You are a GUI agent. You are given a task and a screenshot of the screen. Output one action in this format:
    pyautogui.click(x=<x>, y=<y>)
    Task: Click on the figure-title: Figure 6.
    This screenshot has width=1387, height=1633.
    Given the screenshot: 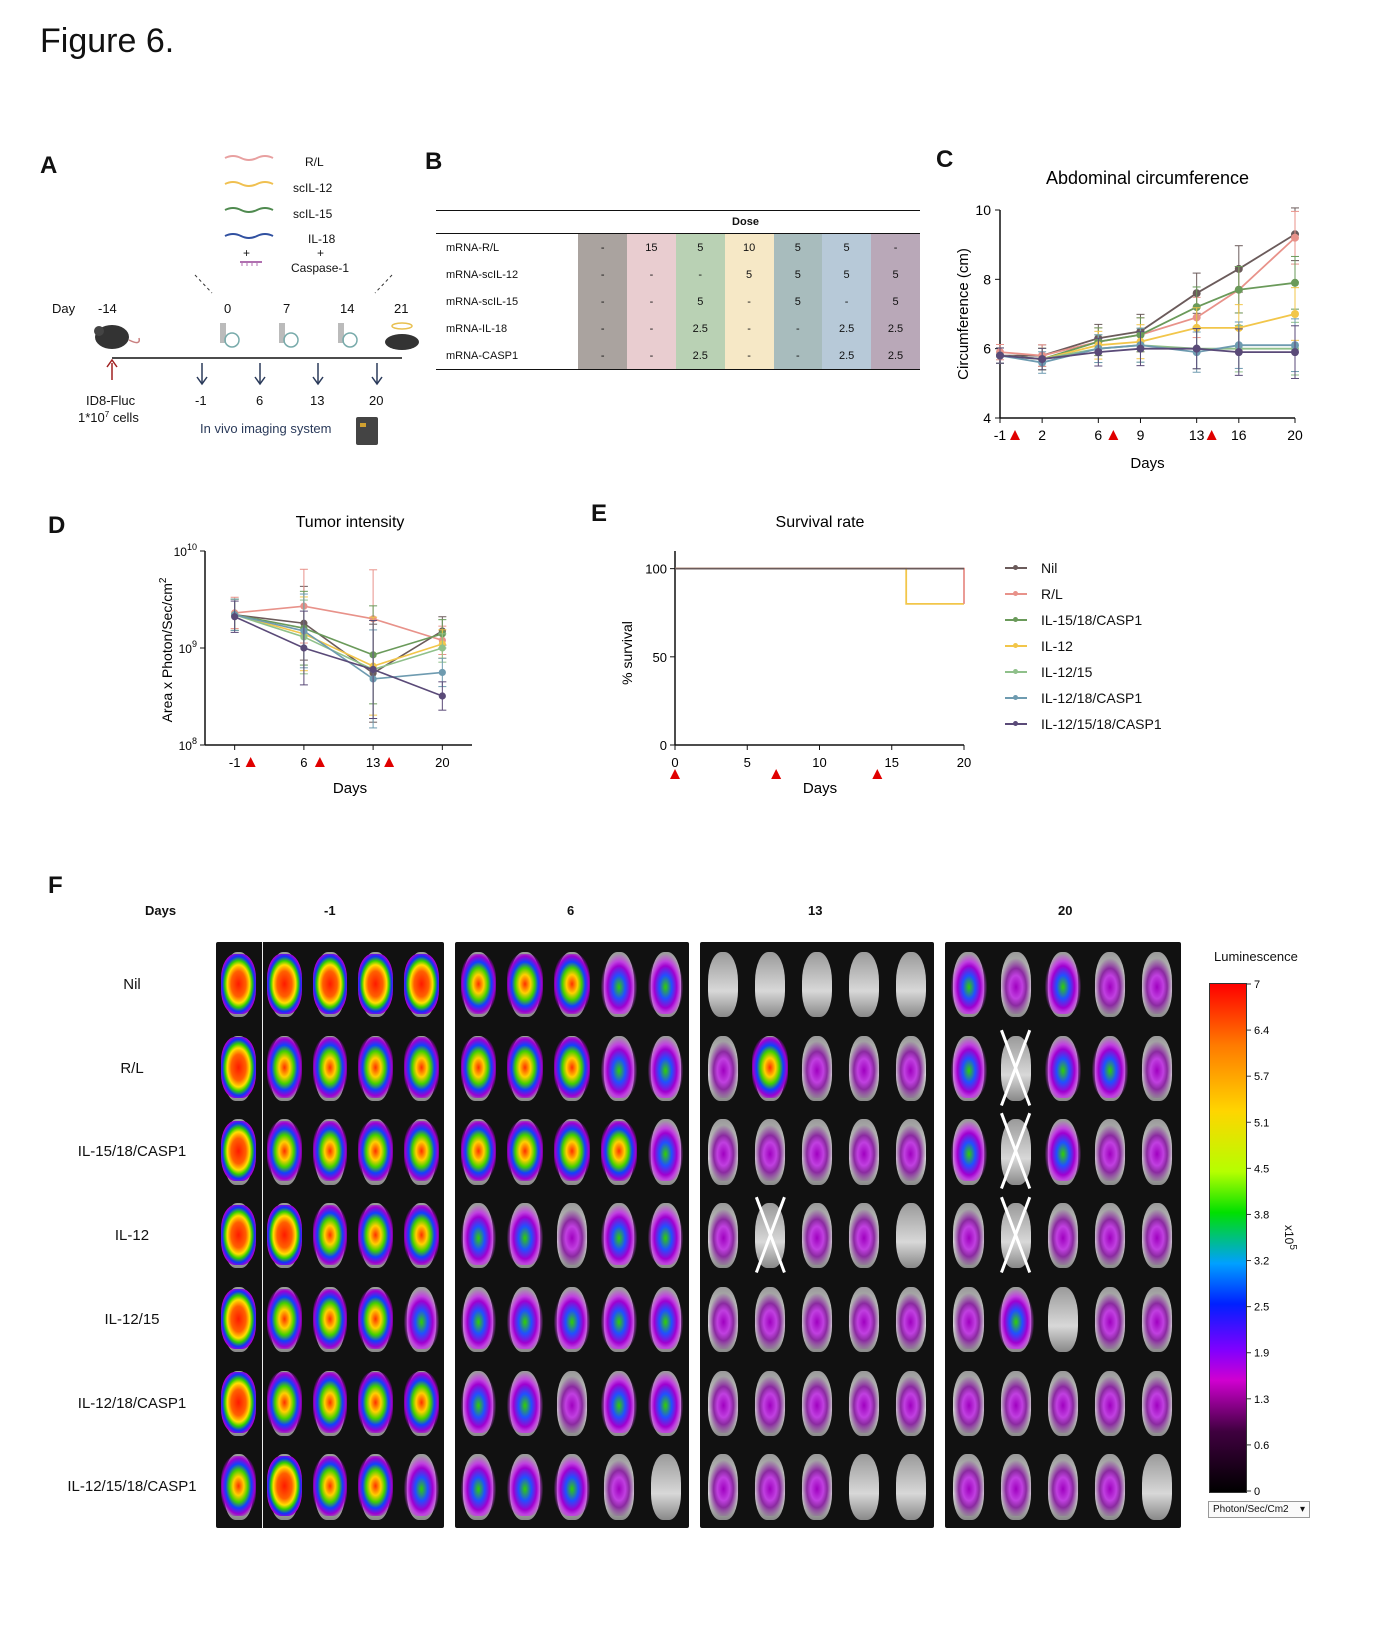 What is the action you would take?
    pyautogui.click(x=107, y=41)
    